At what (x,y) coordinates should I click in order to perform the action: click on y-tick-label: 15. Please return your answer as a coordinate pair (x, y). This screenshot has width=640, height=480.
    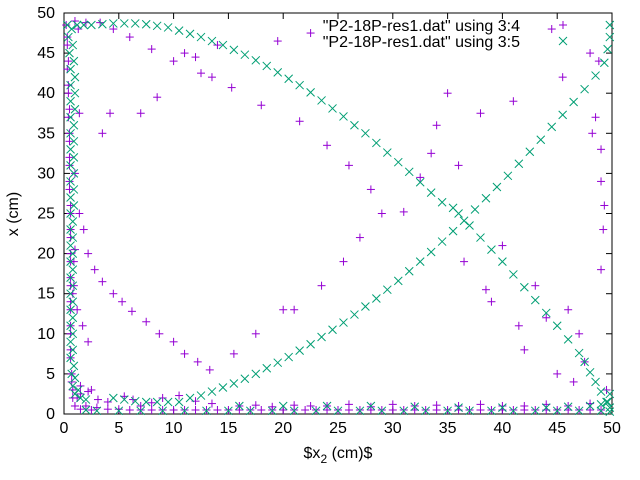
    Looking at the image, I should click on (46, 294).